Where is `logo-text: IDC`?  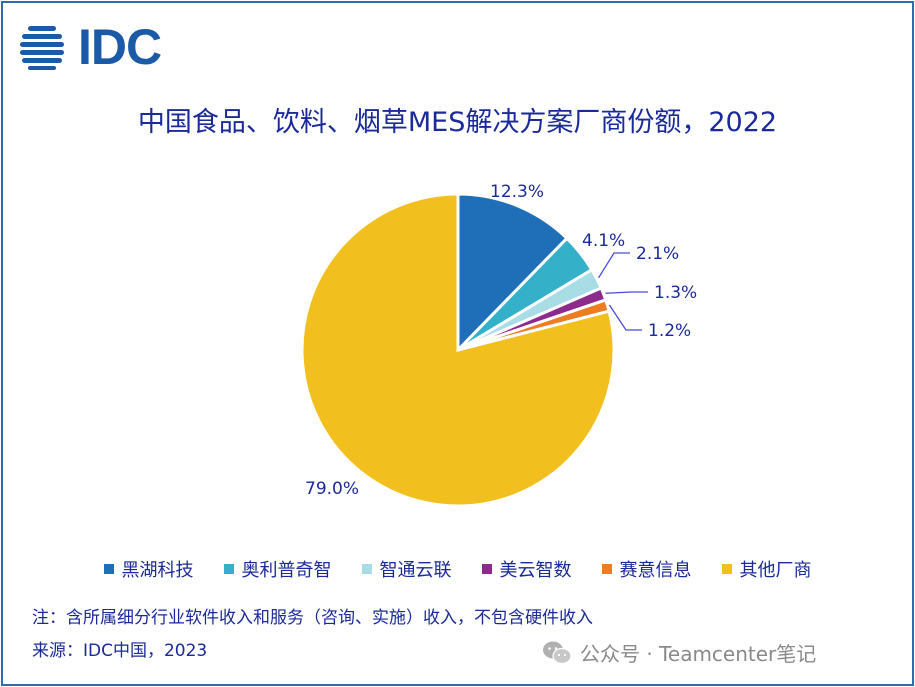
logo-text: IDC is located at coordinates (120, 47).